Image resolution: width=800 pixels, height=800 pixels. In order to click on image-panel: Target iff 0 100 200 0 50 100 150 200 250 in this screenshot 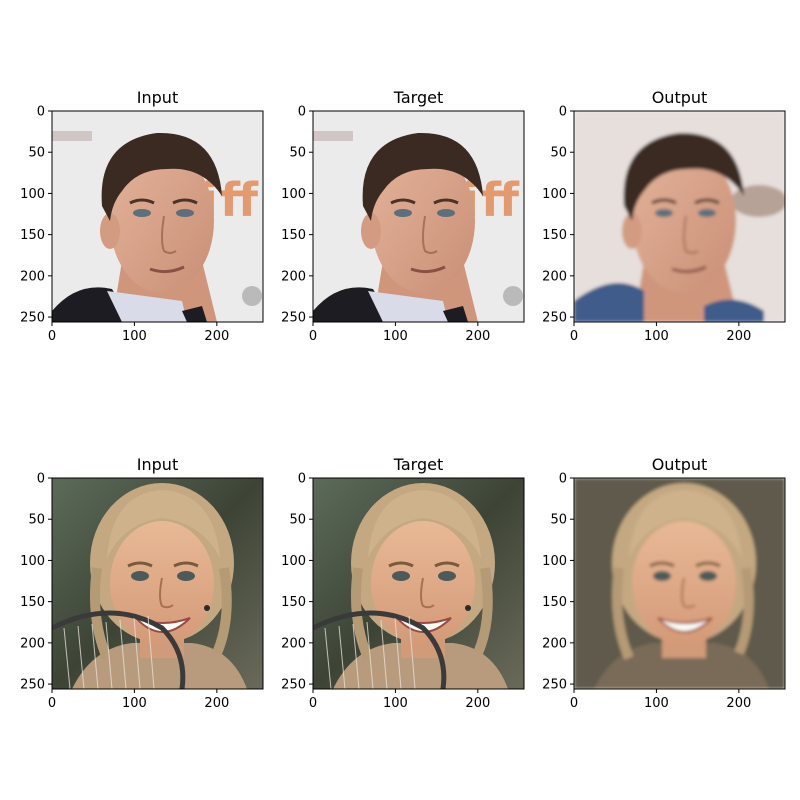, I will do `click(403, 216)`.